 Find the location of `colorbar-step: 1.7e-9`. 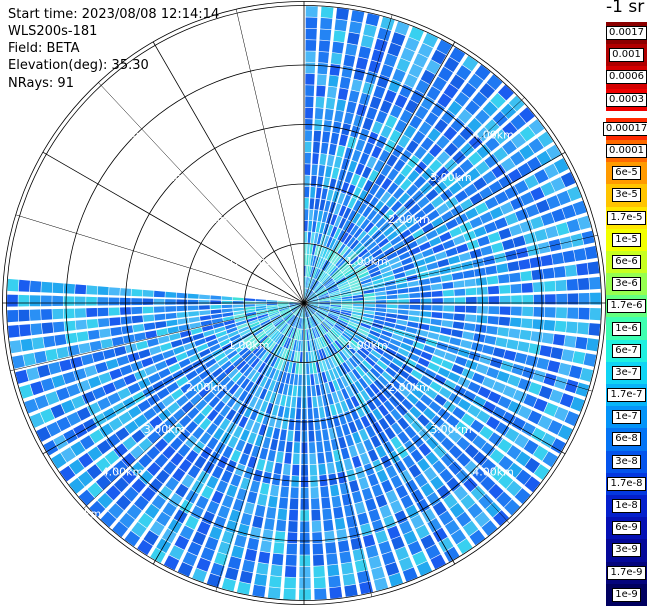

colorbar-step: 1.7e-9 is located at coordinates (626, 572).